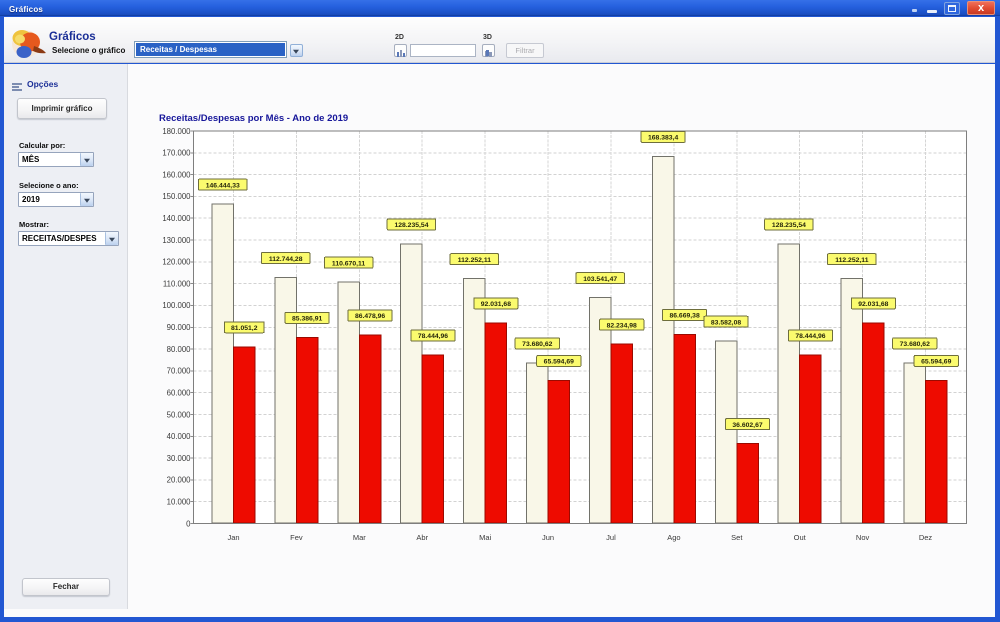 Image resolution: width=1000 pixels, height=622 pixels. Describe the element at coordinates (179, 436) in the screenshot. I see `svg-text: 40.000` at that location.